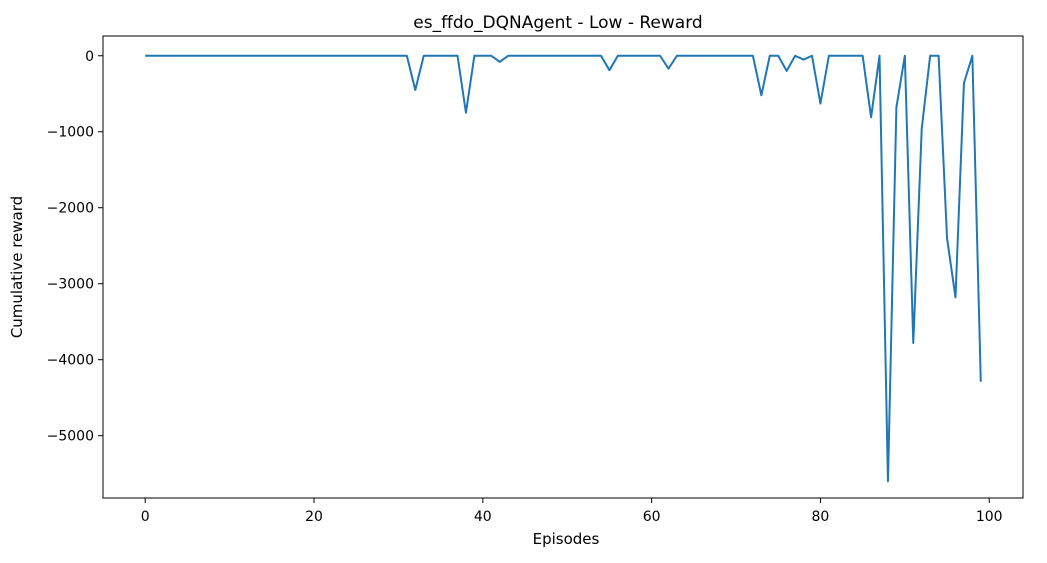 This screenshot has width=1047, height=563. Describe the element at coordinates (557, 23) in the screenshot. I see `chart-title: es_ffdo_DQNAgent - Low - Reward` at that location.